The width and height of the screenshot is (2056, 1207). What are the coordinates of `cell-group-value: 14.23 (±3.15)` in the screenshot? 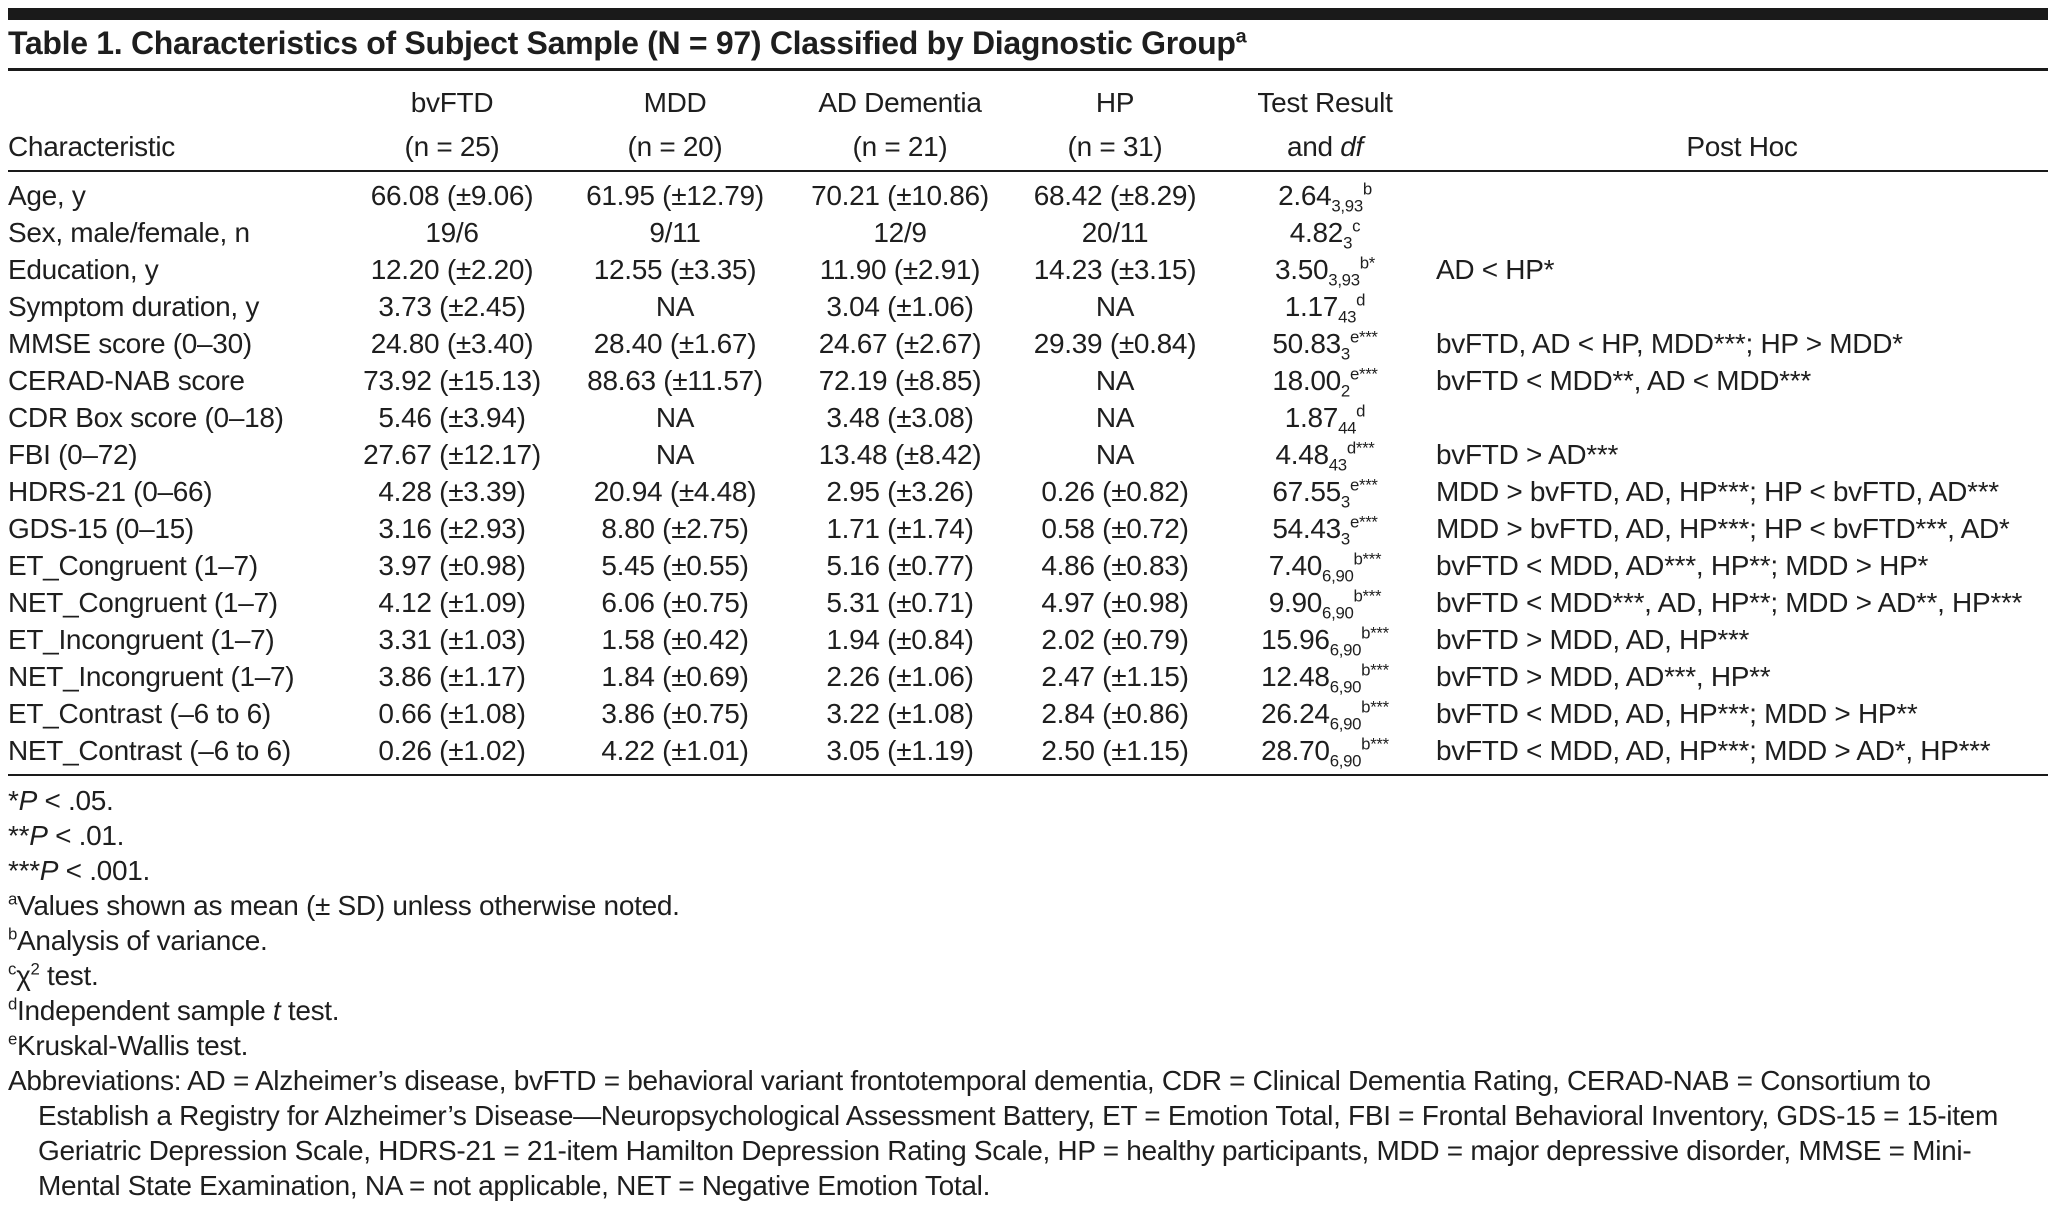 It's located at (1115, 269).